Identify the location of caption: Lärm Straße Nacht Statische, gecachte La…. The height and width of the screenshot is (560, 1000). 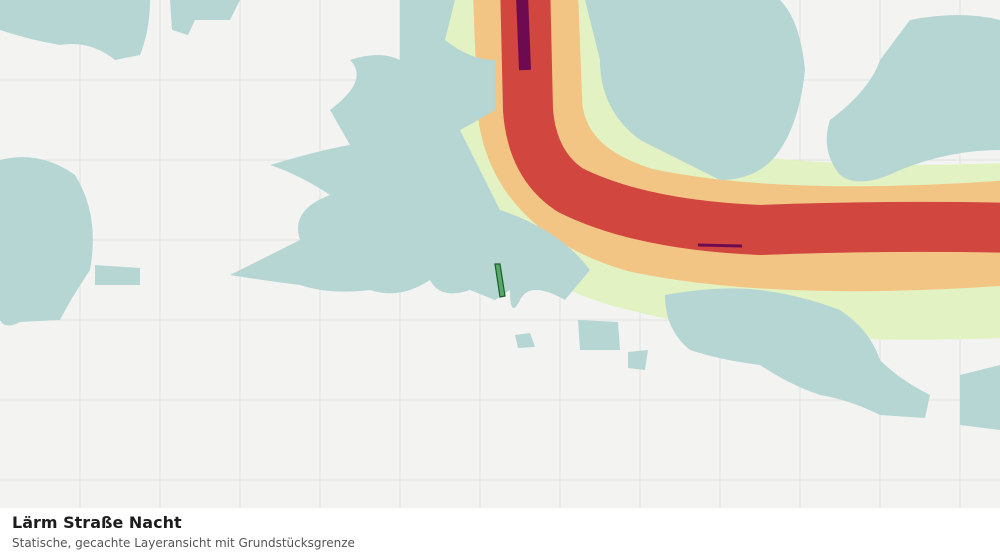
(502, 532).